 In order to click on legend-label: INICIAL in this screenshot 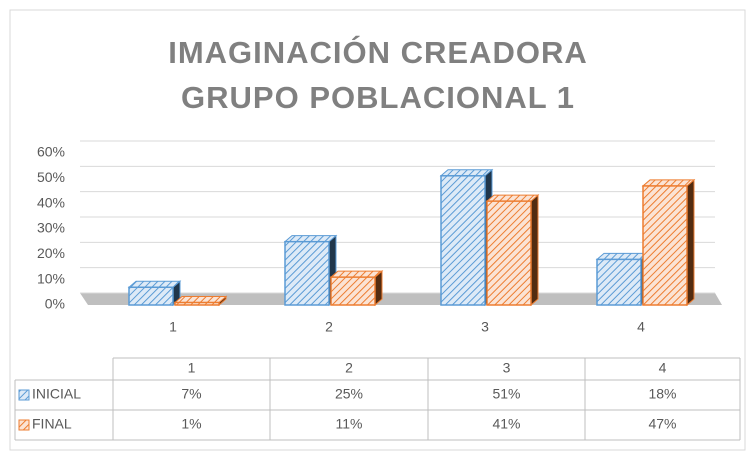, I will do `click(56, 394)`.